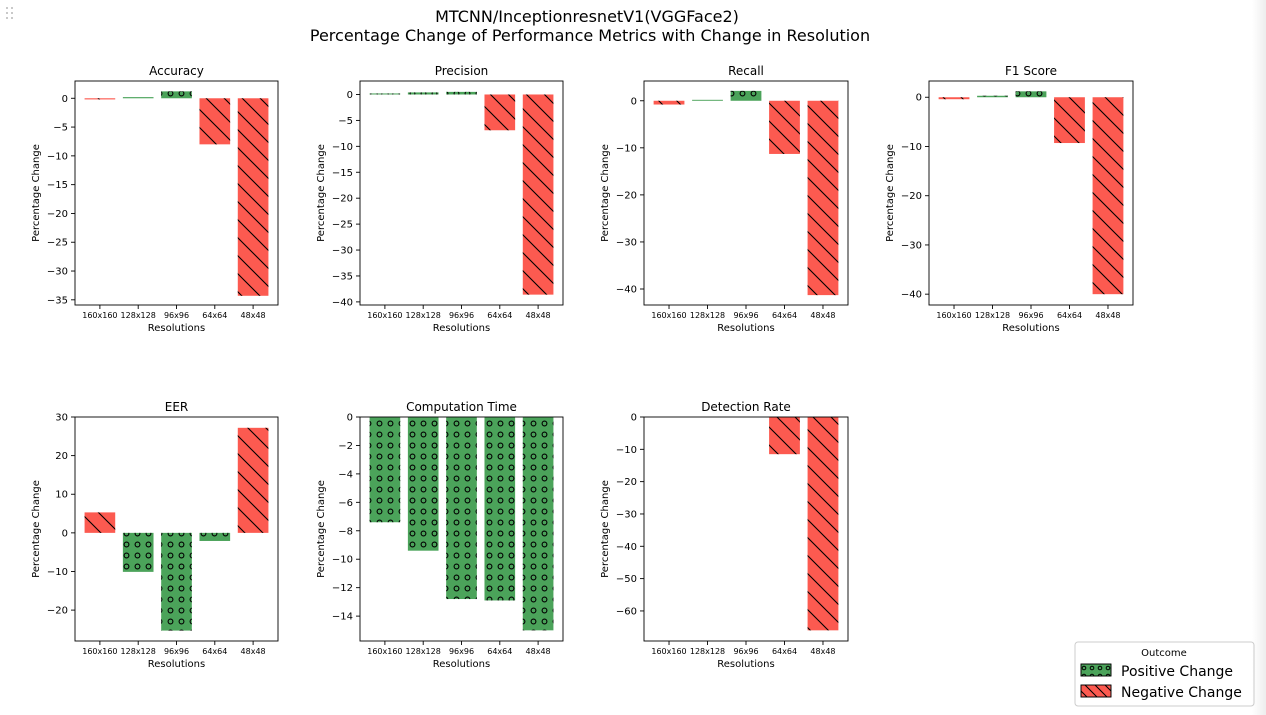  I want to click on ylabel-accuracy: Percentage Change, so click(36, 193).